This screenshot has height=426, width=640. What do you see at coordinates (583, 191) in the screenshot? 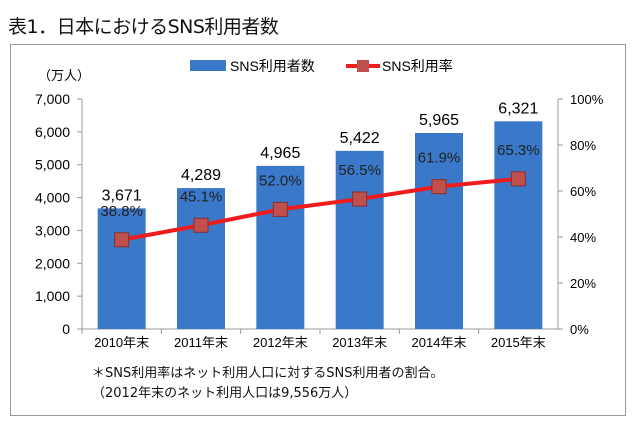
I see `y2-tick-label: 60%` at bounding box center [583, 191].